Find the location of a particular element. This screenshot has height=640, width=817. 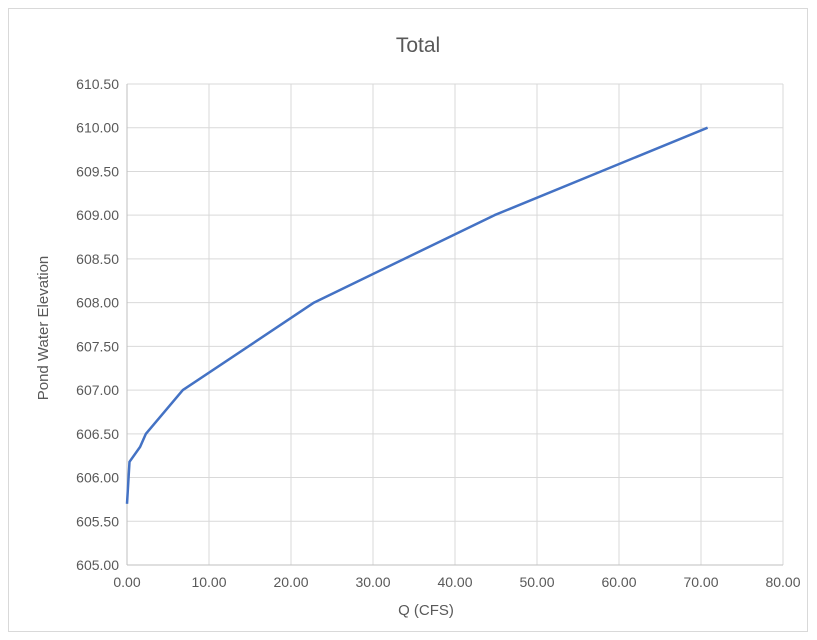

y-tick-label: 609.50 is located at coordinates (97, 171).